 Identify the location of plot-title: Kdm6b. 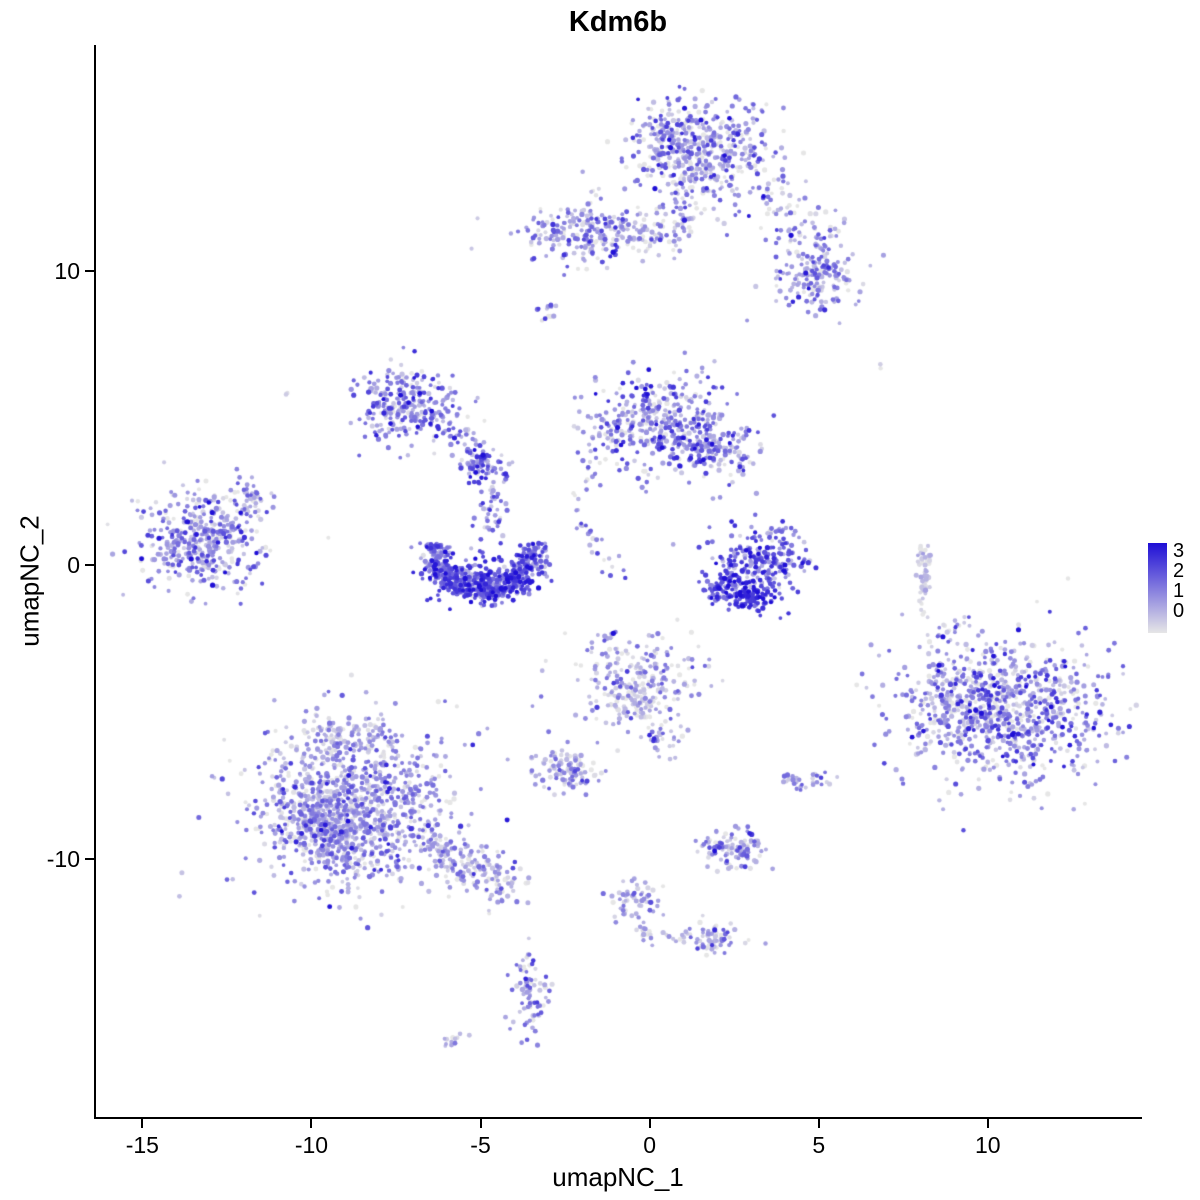
(618, 22).